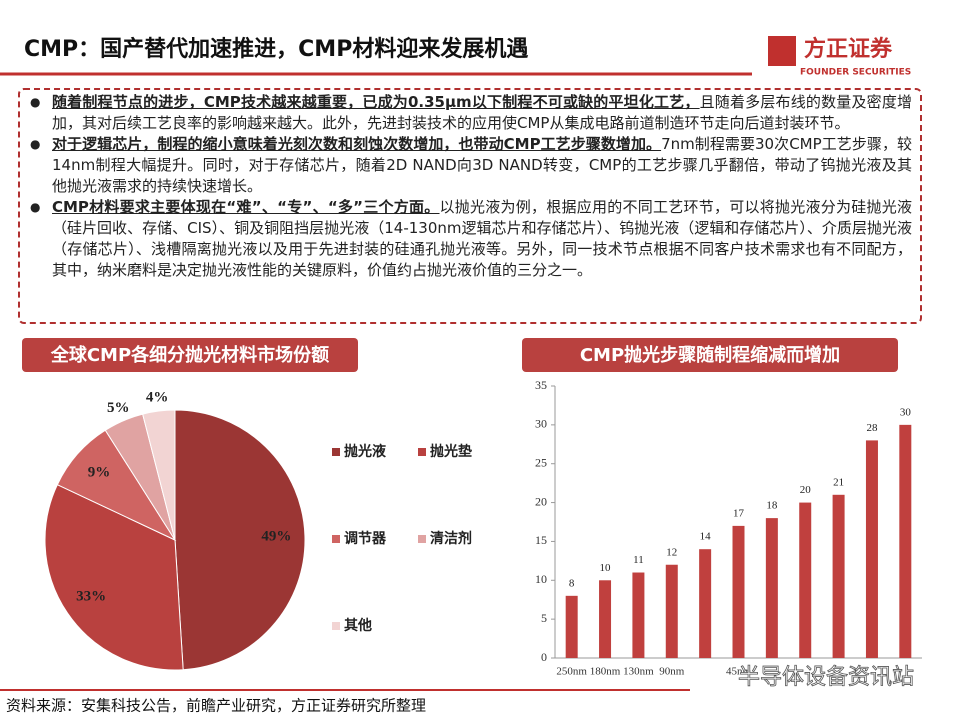 Image resolution: width=960 pixels, height=720 pixels. I want to click on title: CMP：国产替代加速推进，CMP材料迎来发展机遇, so click(276, 49).